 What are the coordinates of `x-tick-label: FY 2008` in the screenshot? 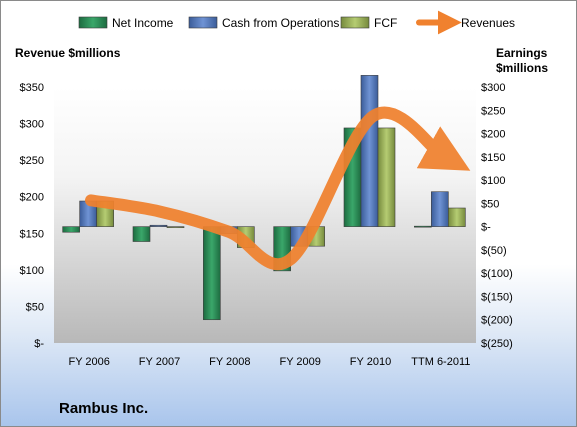 It's located at (229, 362).